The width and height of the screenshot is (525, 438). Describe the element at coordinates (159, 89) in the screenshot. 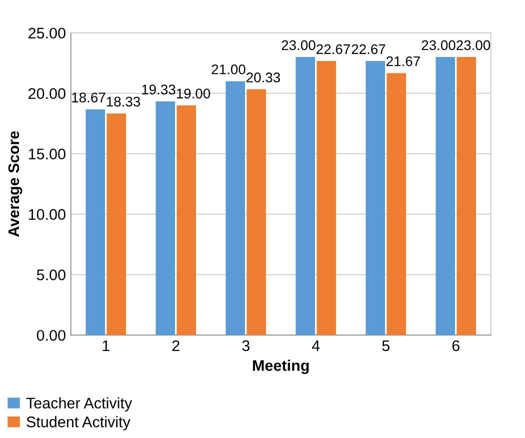

I see `data-label: 19.33` at that location.